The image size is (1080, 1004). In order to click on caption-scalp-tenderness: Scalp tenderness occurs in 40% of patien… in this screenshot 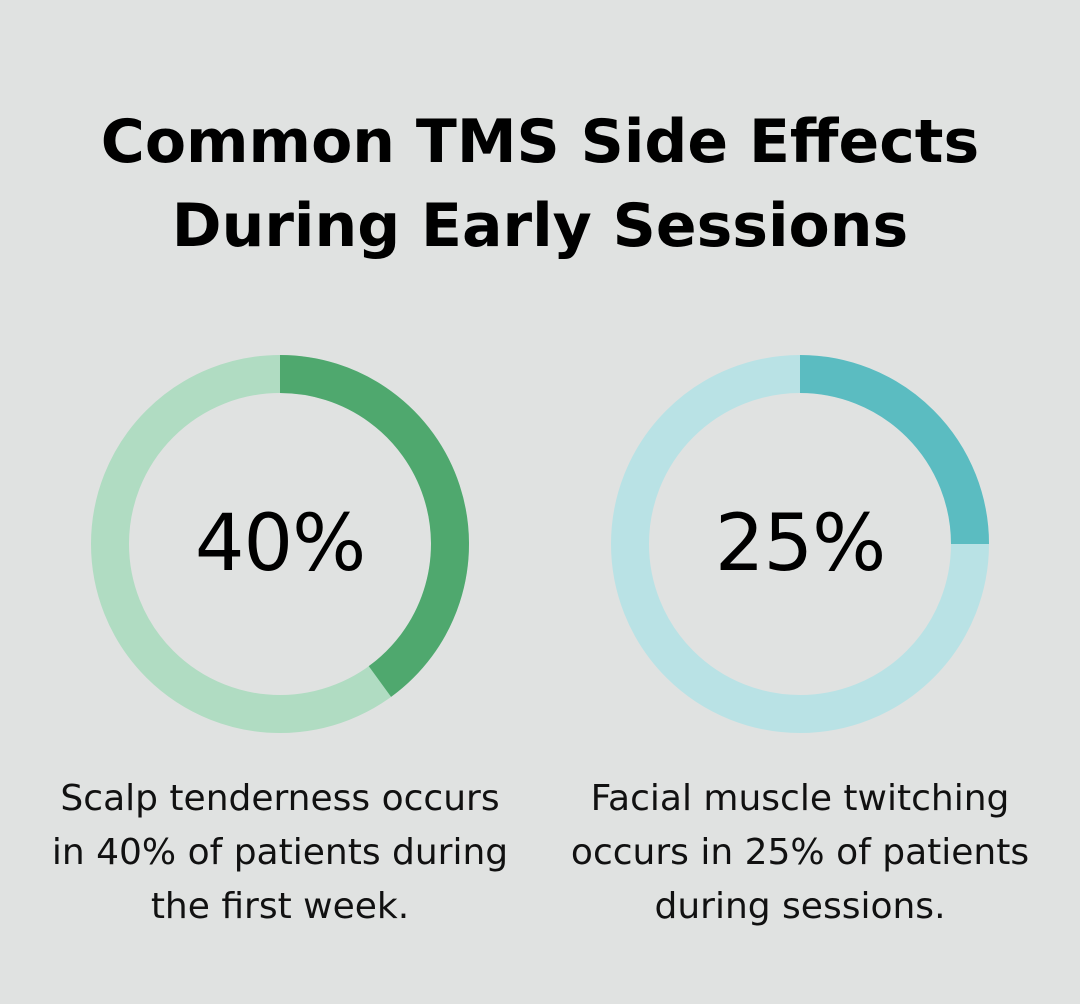, I will do `click(280, 853)`.